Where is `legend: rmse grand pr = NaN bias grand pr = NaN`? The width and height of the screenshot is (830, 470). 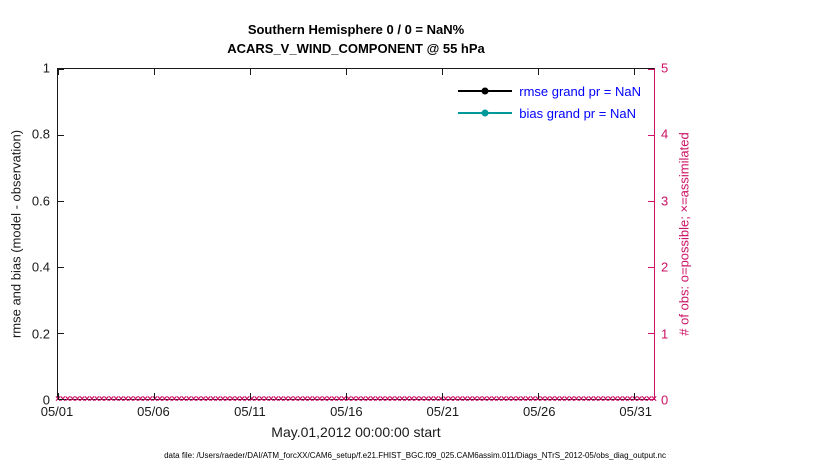 legend: rmse grand pr = NaN bias grand pr = NaN is located at coordinates (549, 102).